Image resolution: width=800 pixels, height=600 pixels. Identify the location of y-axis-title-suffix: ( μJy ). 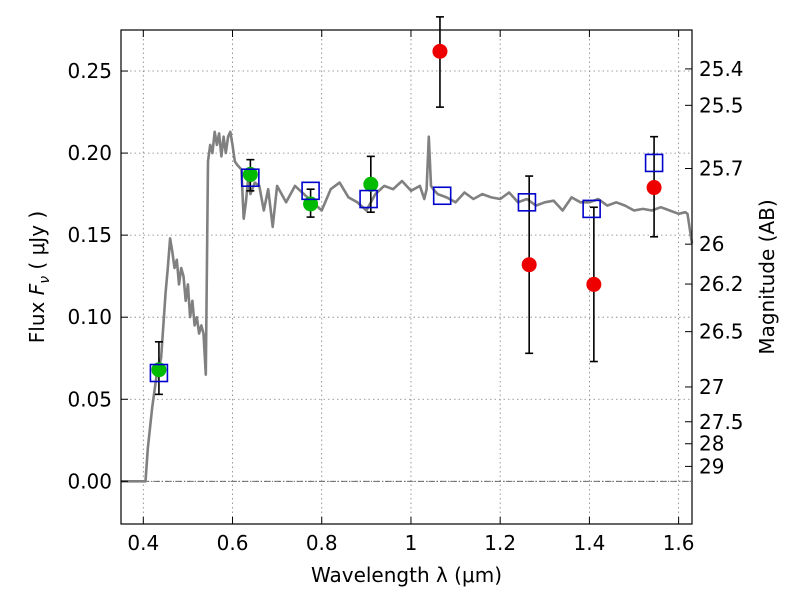
(37, 243).